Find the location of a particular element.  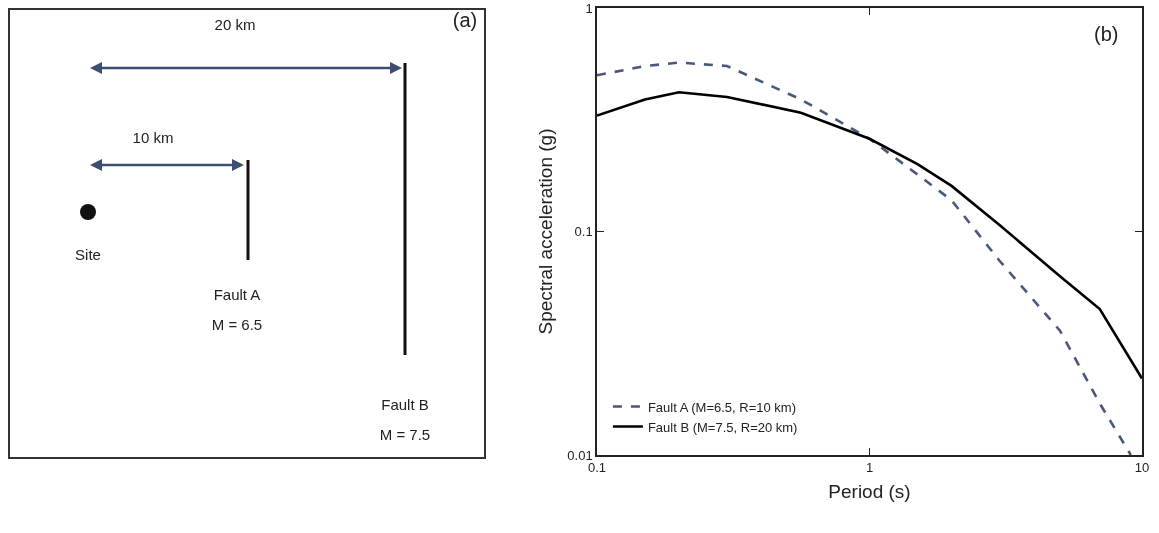

text: (a) is located at coordinates (465, 20).